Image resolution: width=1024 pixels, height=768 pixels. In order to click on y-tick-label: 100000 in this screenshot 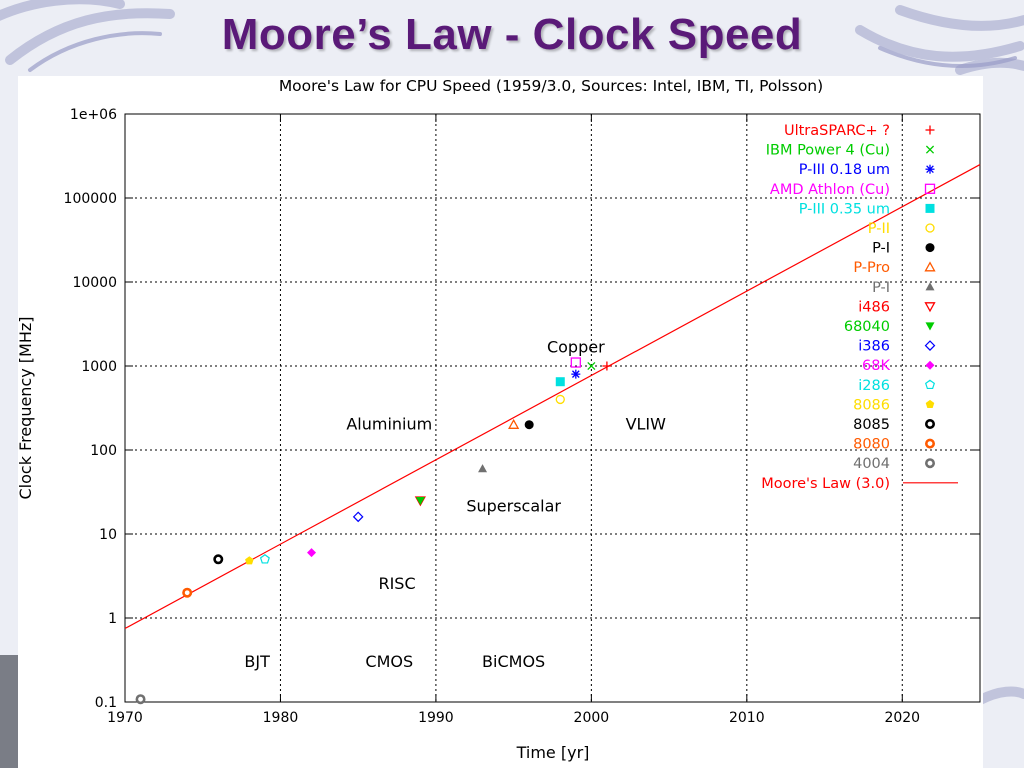, I will do `click(90, 199)`.